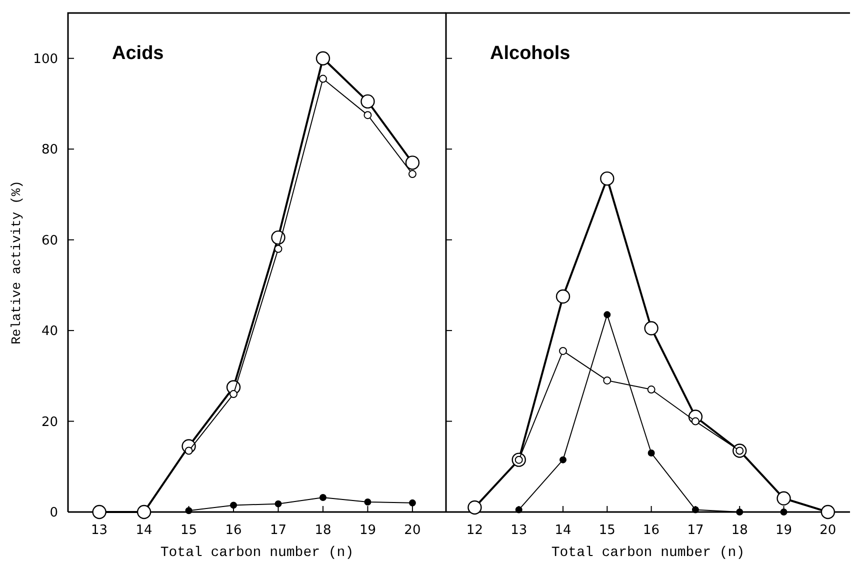 This screenshot has height=564, width=855. I want to click on y-tick-label: 0, so click(54, 513).